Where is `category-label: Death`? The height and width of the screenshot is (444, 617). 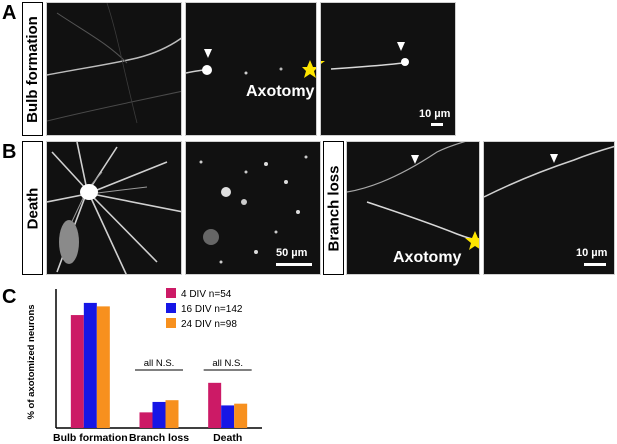
category-label: Death is located at coordinates (227, 438).